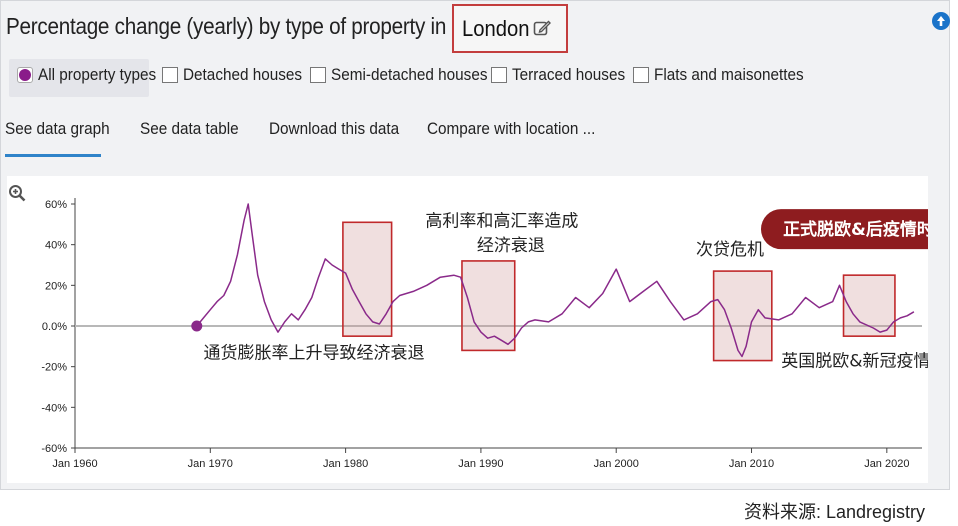  What do you see at coordinates (496, 28) in the screenshot?
I see `location-label: London` at bounding box center [496, 28].